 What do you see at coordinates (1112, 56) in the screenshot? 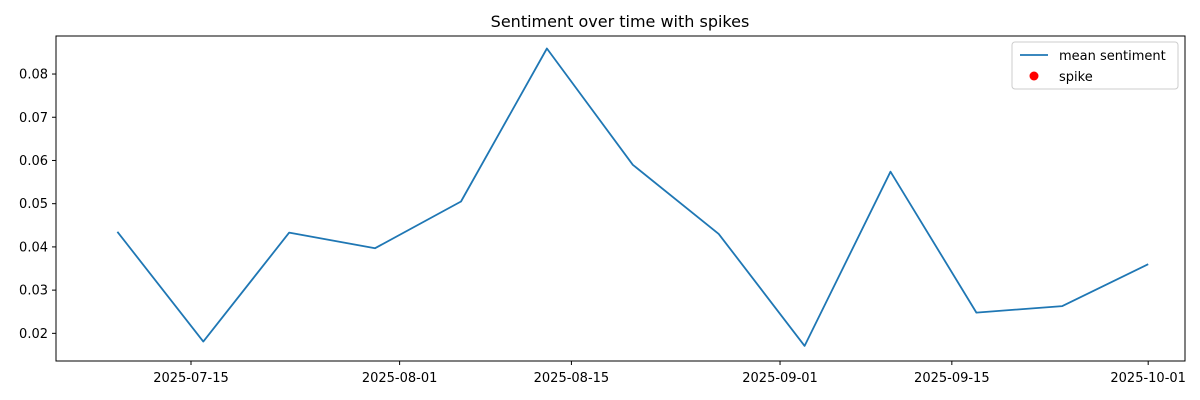
I see `legend-label-mean-sentiment: mean sentiment` at bounding box center [1112, 56].